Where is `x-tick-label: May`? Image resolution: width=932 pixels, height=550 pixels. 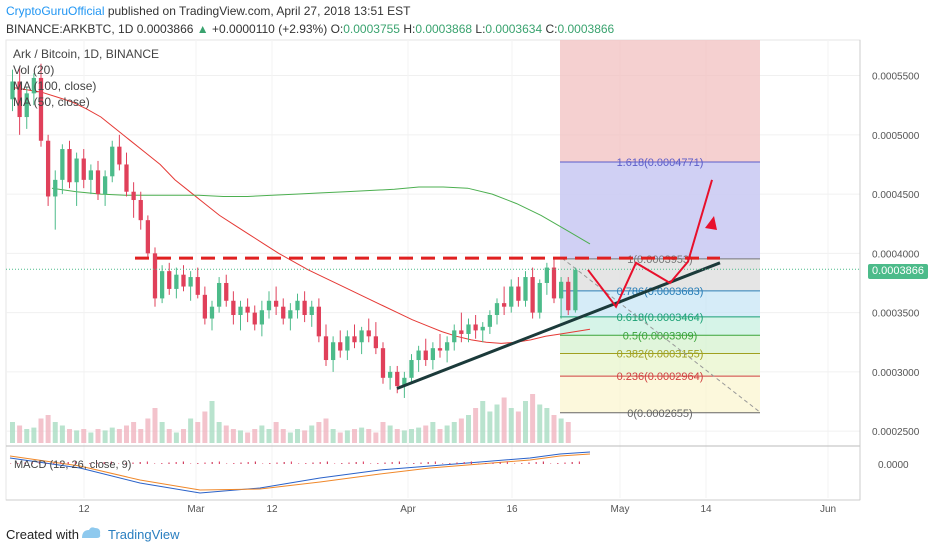
x-tick-label: May is located at coordinates (620, 509).